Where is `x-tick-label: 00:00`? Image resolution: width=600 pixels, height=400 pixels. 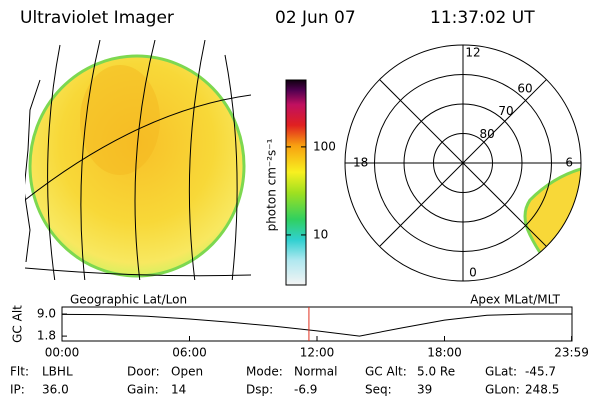
x-tick-label: 00:00 is located at coordinates (62, 353).